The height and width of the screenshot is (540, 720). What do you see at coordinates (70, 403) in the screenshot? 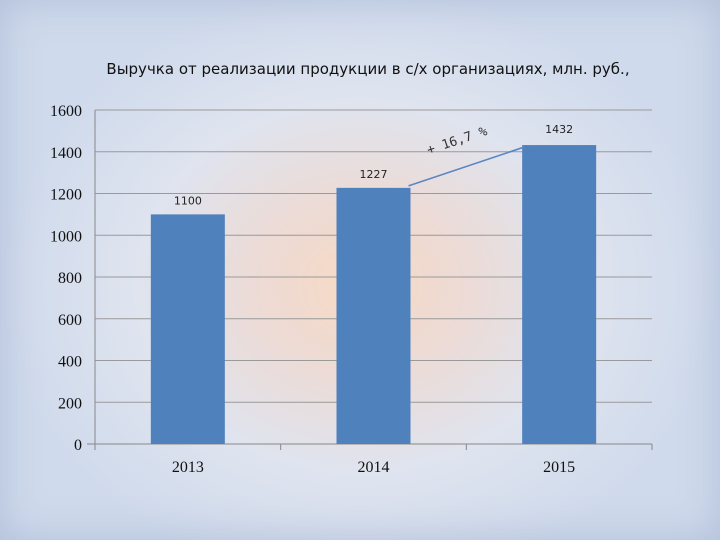
I see `y-tick-label: 200` at bounding box center [70, 403].